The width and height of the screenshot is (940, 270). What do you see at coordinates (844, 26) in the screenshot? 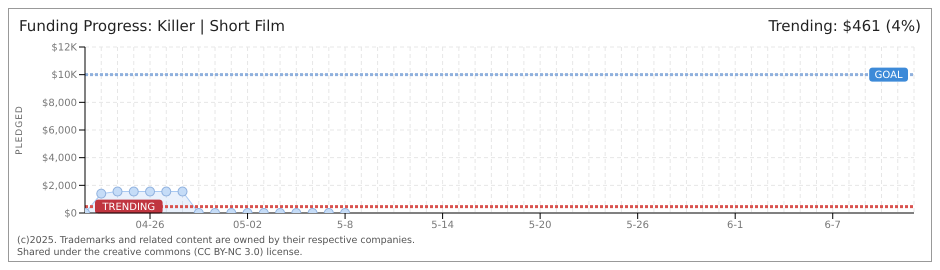
I see `chart-subtitle: Trending: $461 (4%)` at bounding box center [844, 26].